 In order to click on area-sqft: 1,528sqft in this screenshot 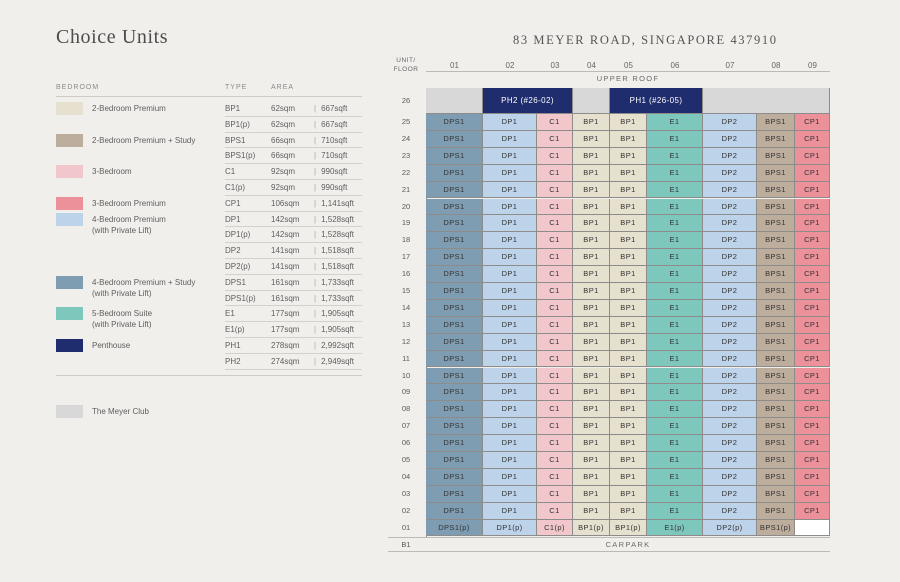, I will do `click(337, 235)`.